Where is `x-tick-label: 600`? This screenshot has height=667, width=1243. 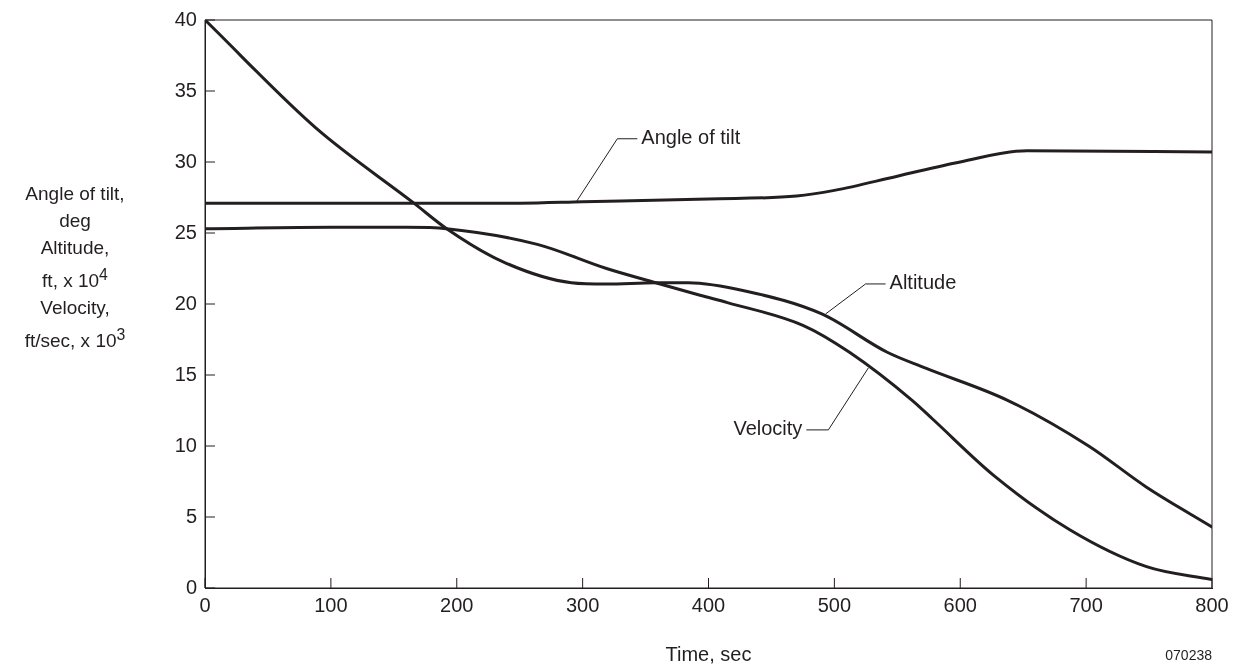
x-tick-label: 600 is located at coordinates (960, 604).